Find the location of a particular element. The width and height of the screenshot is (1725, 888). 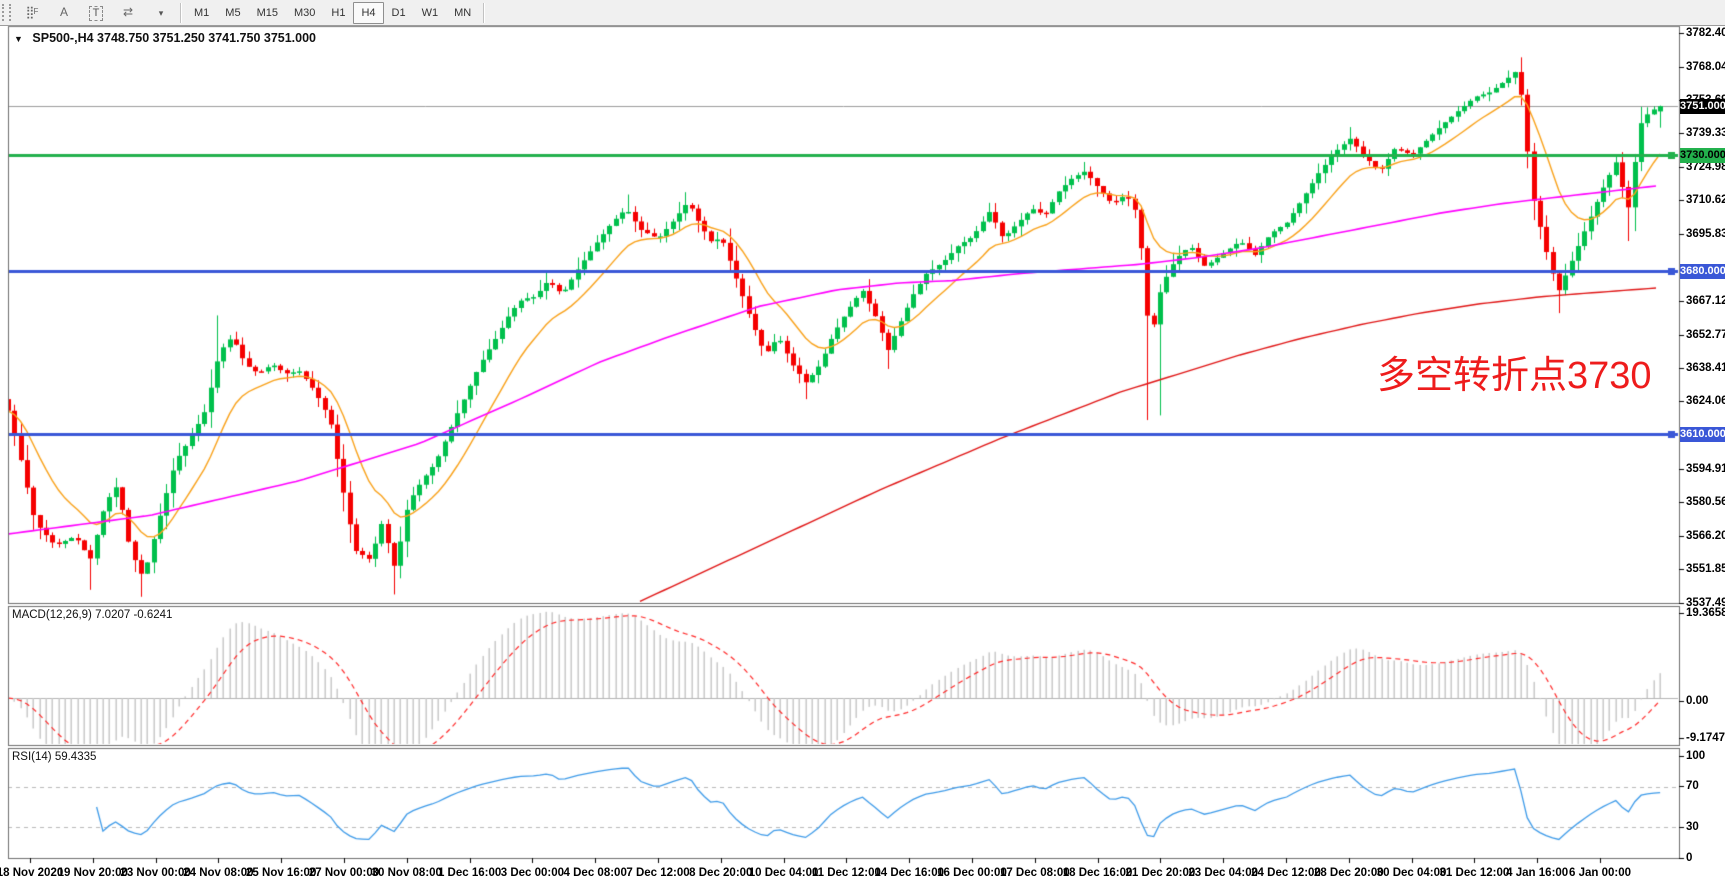

timeframe-h4: H4 is located at coordinates (368, 12).